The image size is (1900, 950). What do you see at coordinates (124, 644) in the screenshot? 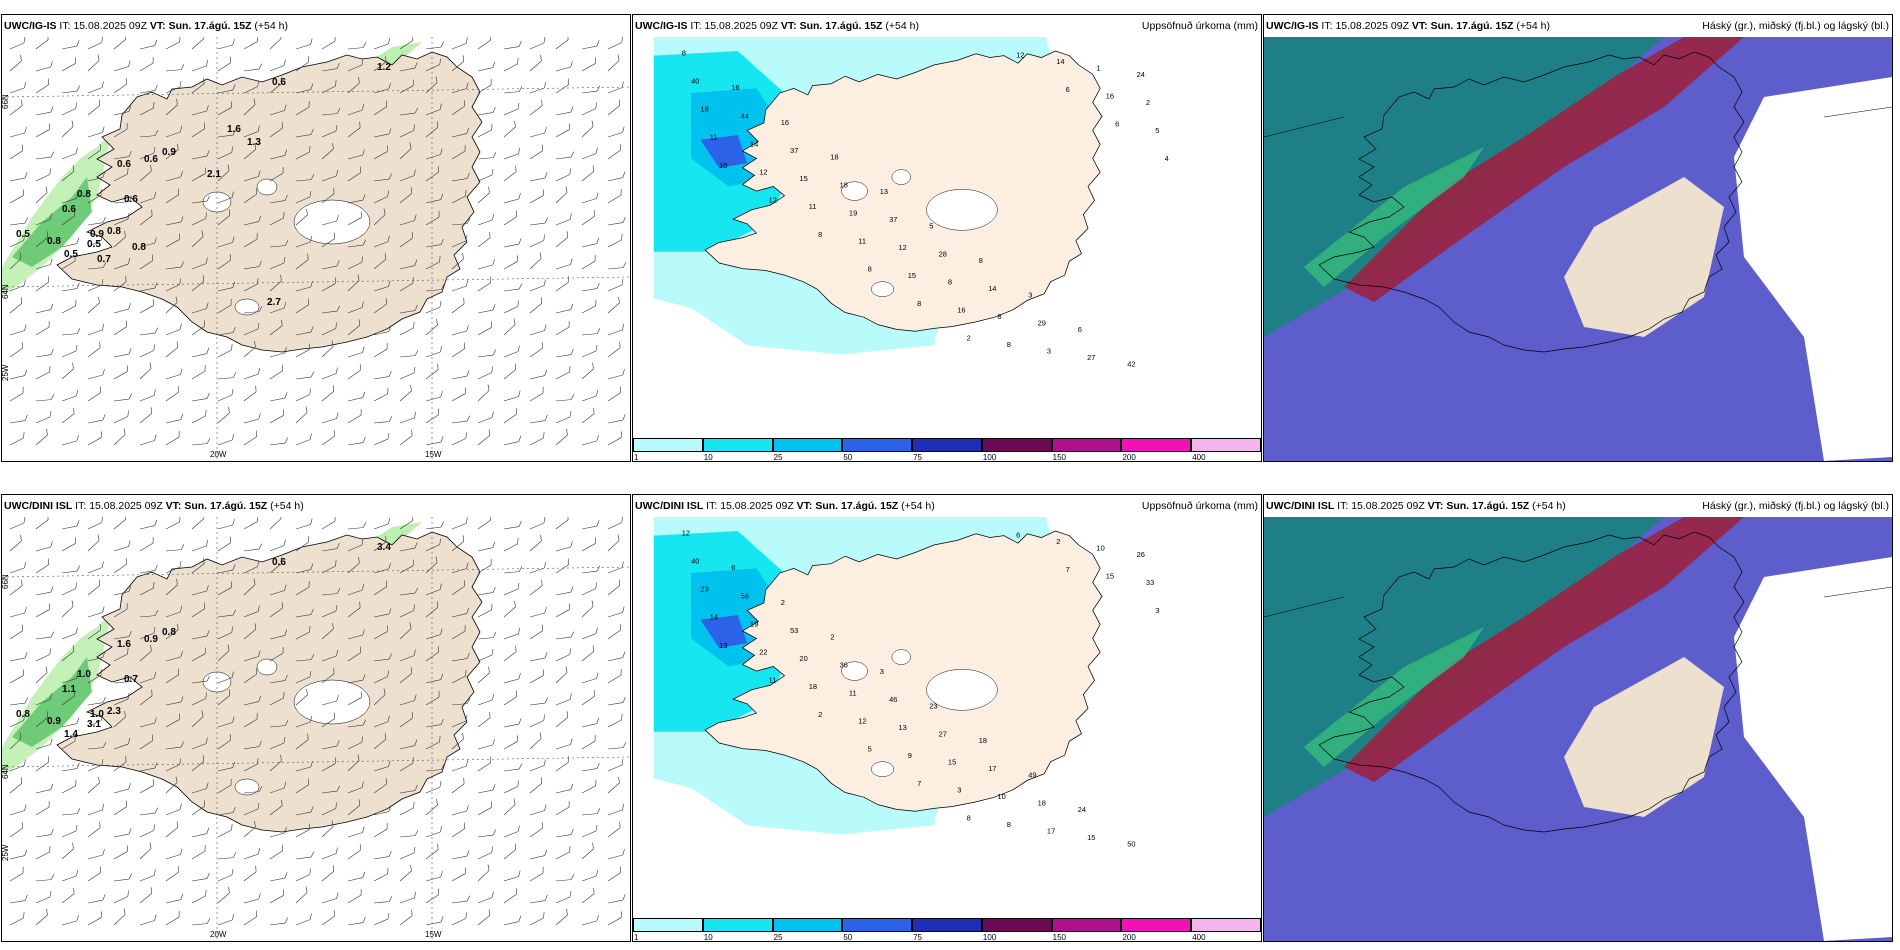
I see `gust-value-label: 1.6` at bounding box center [124, 644].